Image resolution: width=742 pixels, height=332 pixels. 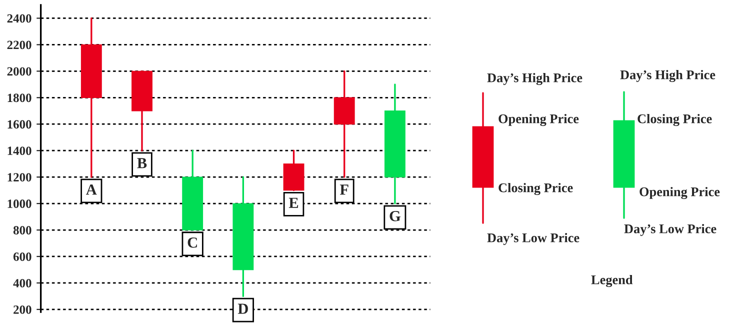 What do you see at coordinates (22, 230) in the screenshot?
I see `y-tick-label: 800` at bounding box center [22, 230].